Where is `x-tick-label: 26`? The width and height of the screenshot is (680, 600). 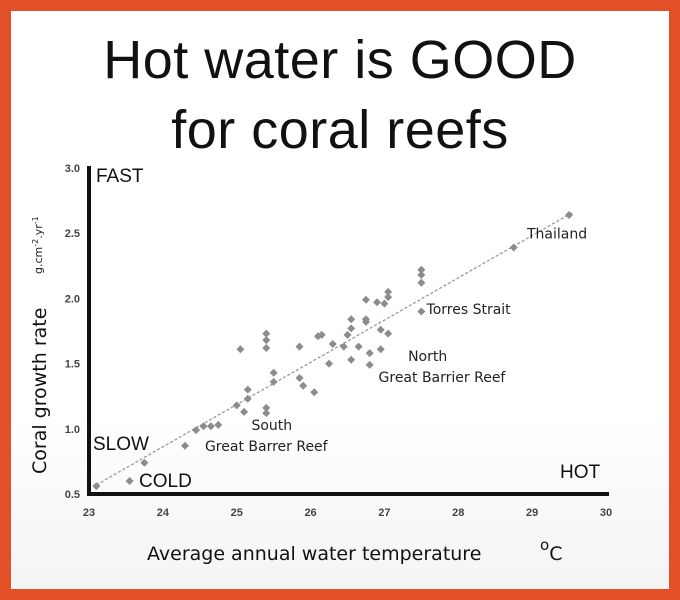
x-tick-label: 26 is located at coordinates (310, 513).